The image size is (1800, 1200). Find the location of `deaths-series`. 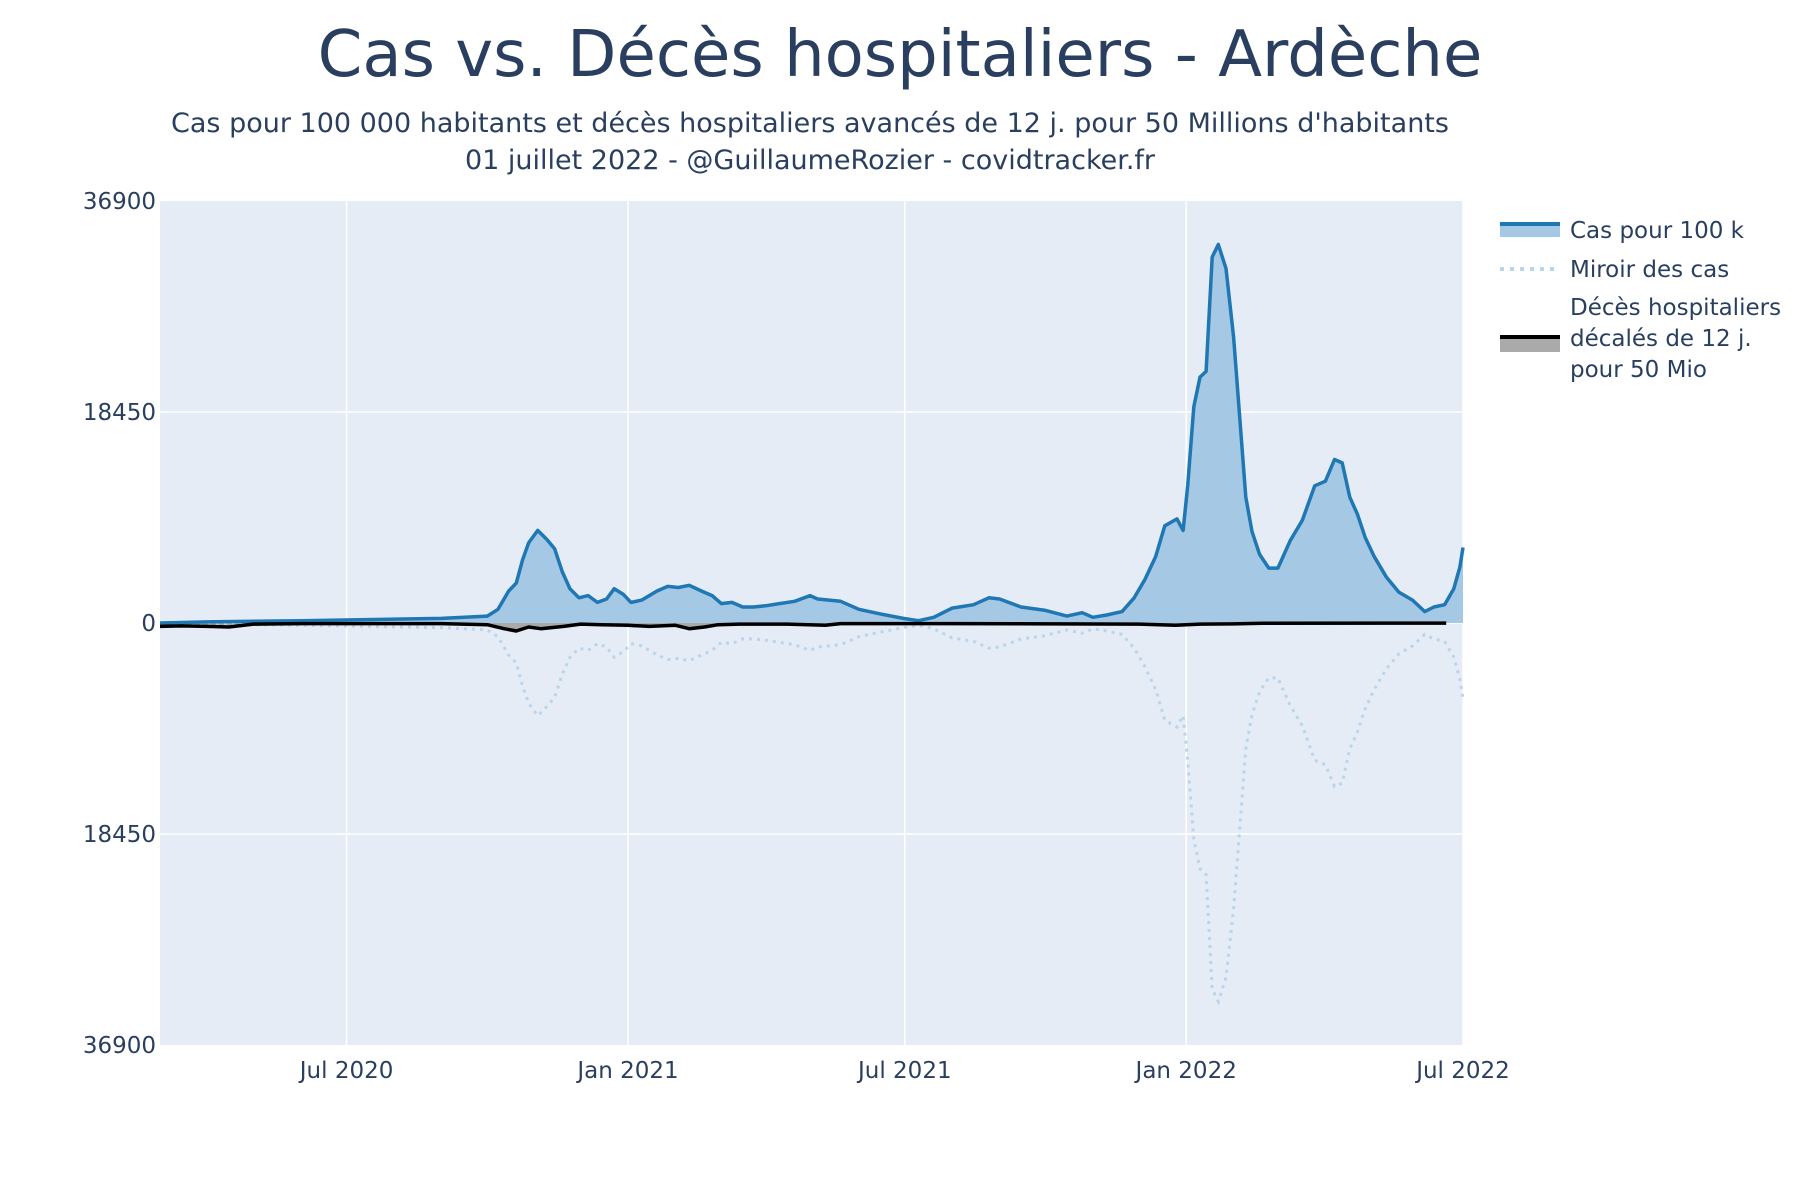

deaths-series is located at coordinates (803, 627).